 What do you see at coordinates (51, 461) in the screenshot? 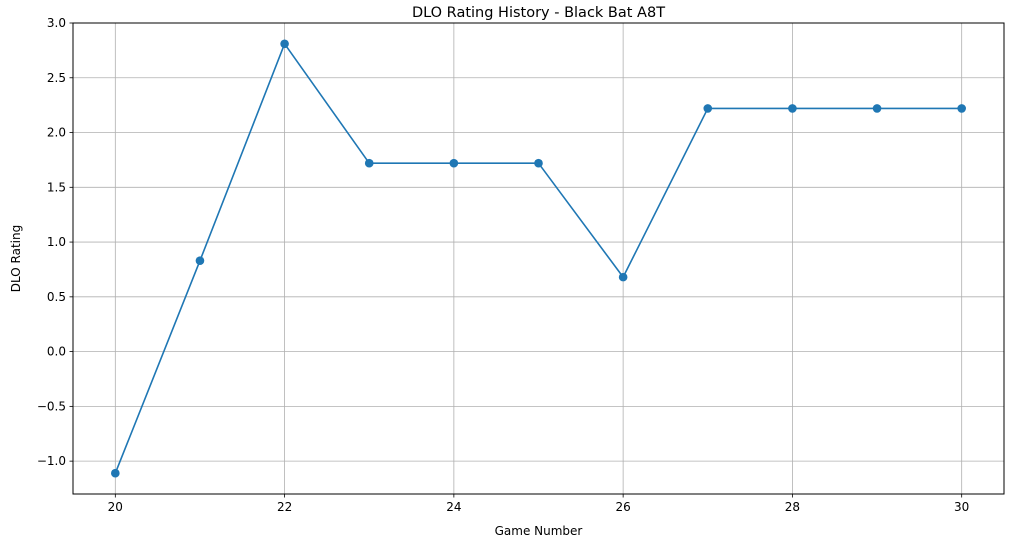
I see `y-tick-label: −1.0` at bounding box center [51, 461].